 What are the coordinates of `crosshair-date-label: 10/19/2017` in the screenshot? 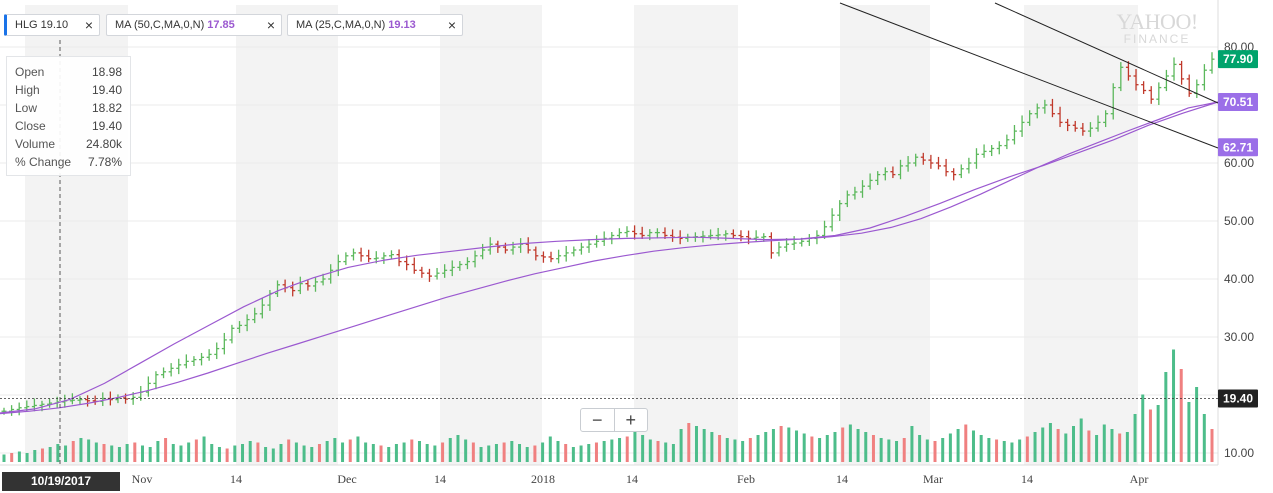 It's located at (61, 481).